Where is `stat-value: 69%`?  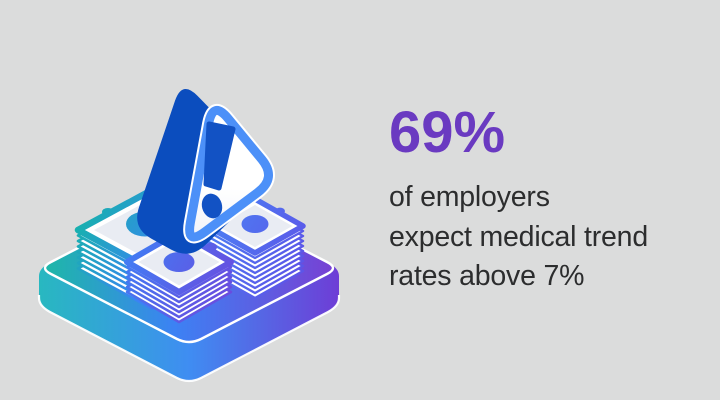 stat-value: 69% is located at coordinates (447, 132).